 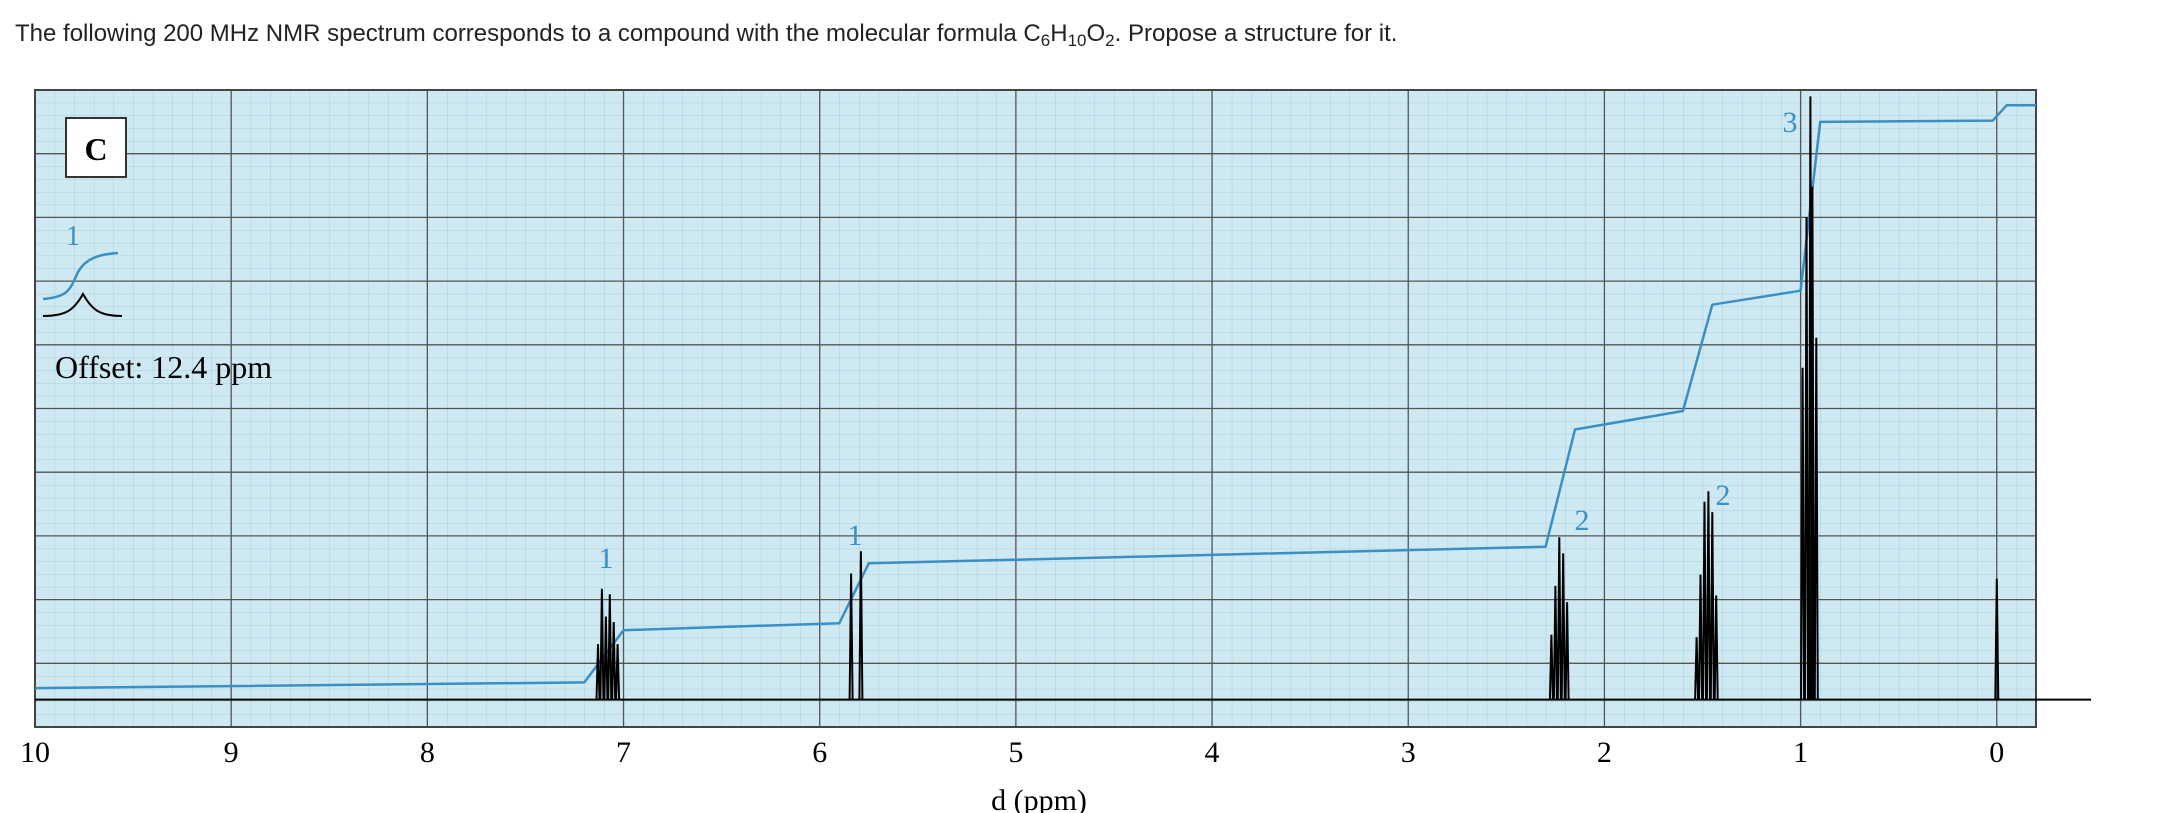 I want to click on x-tick-label: 4, so click(x=1212, y=752).